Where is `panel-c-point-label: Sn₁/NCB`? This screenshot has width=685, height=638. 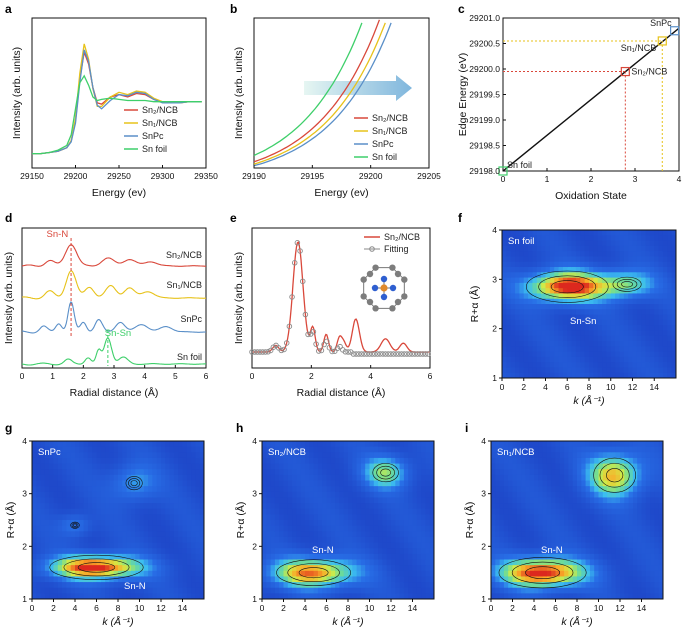
panel-c-point-label: Sn₁/NCB is located at coordinates (639, 48).